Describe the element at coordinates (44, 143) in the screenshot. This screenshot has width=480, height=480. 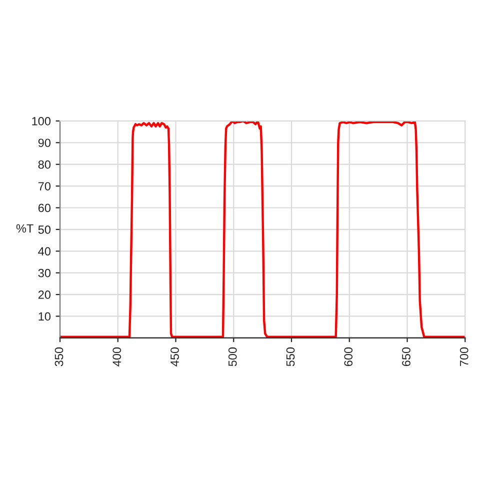
I see `y-tick-label: 90` at that location.